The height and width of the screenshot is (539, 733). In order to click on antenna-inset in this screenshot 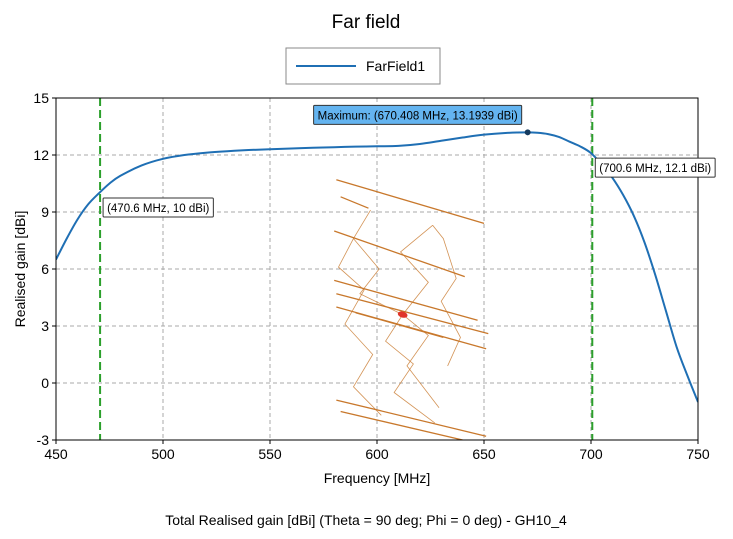, I will do `click(411, 309)`.